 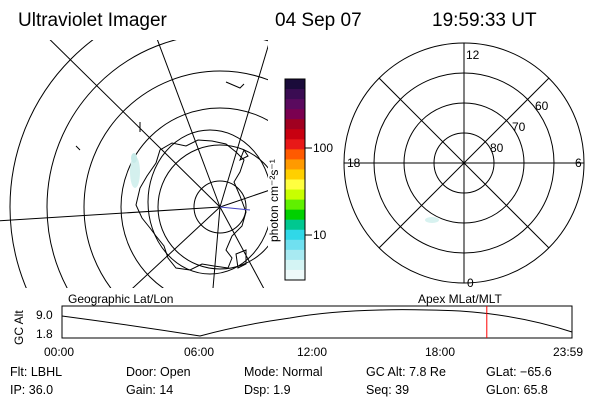 What do you see at coordinates (323, 148) in the screenshot?
I see `colorbar-tick-label: 100` at bounding box center [323, 148].